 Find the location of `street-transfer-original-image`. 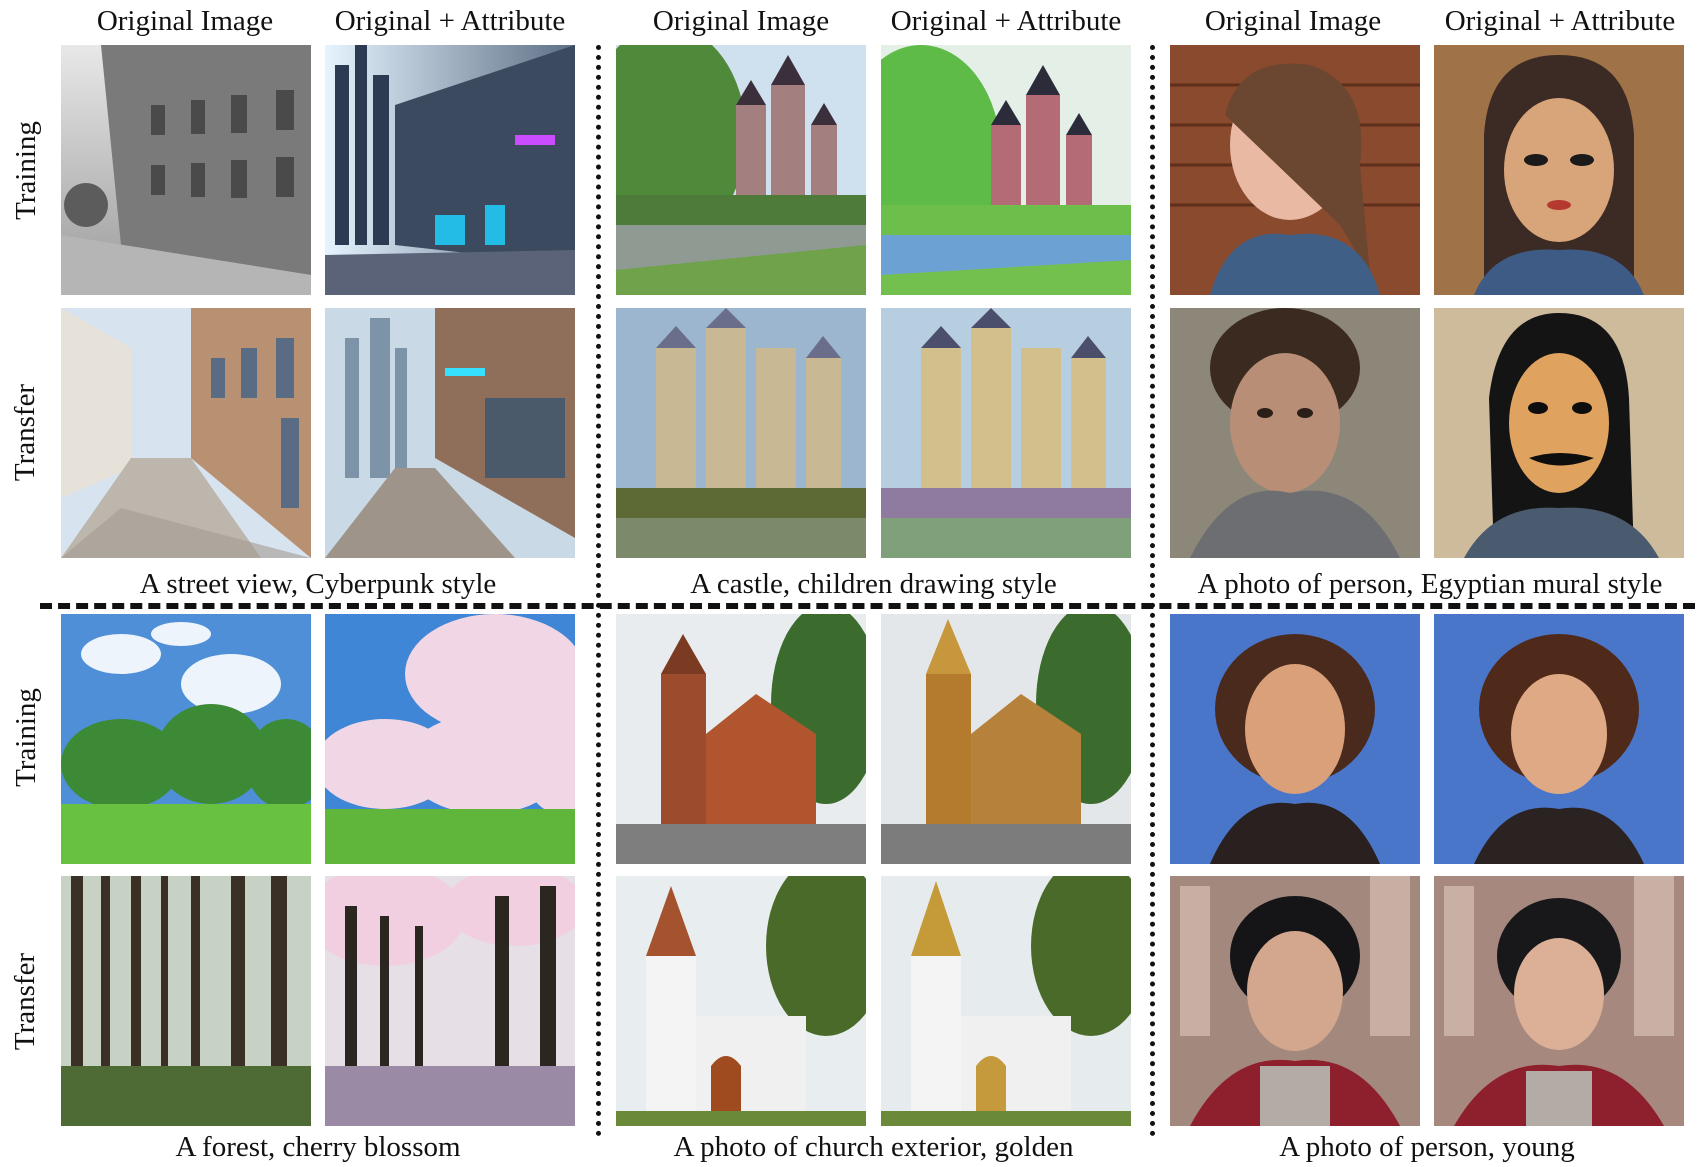

street-transfer-original-image is located at coordinates (186, 433).